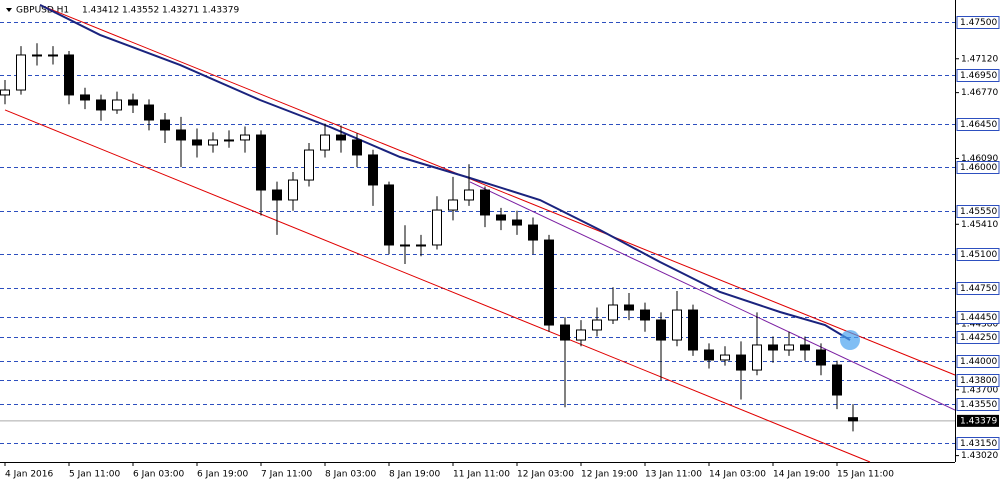 This screenshot has width=1002, height=483. What do you see at coordinates (9, 10) in the screenshot?
I see `menu-arrow` at bounding box center [9, 10].